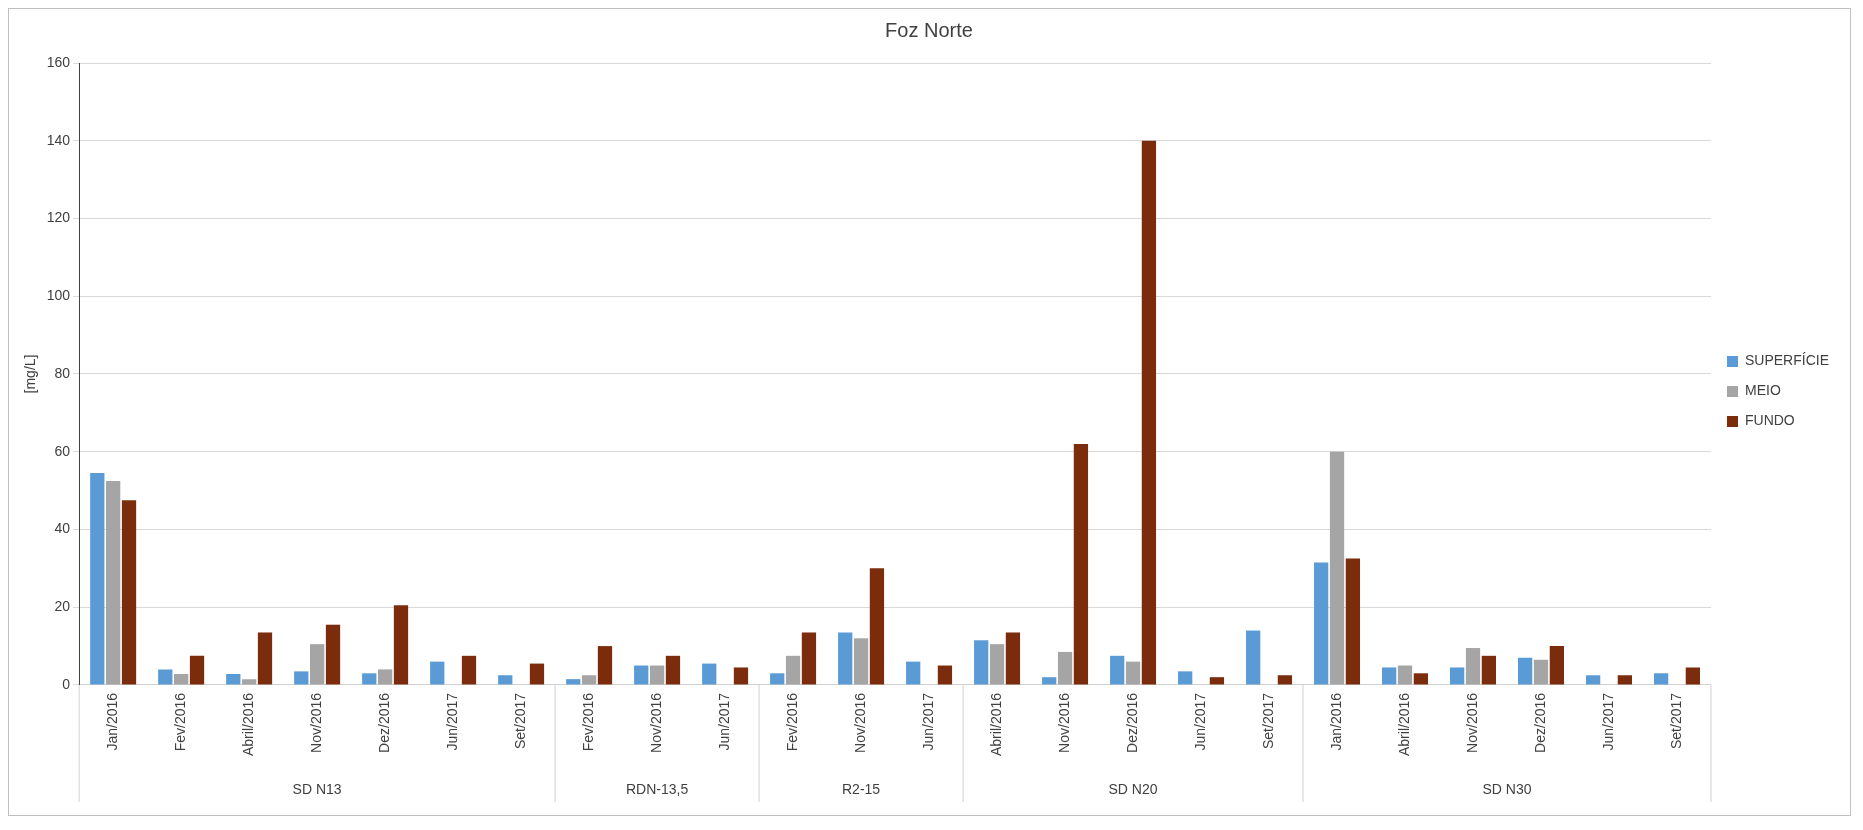 This screenshot has height=830, width=1863. I want to click on y-tick-label: 20, so click(62, 606).